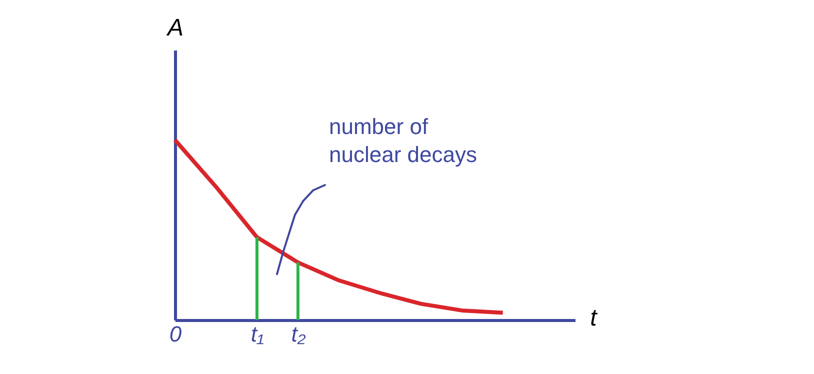  I want to click on x-tick-label: t₂, so click(298, 334).